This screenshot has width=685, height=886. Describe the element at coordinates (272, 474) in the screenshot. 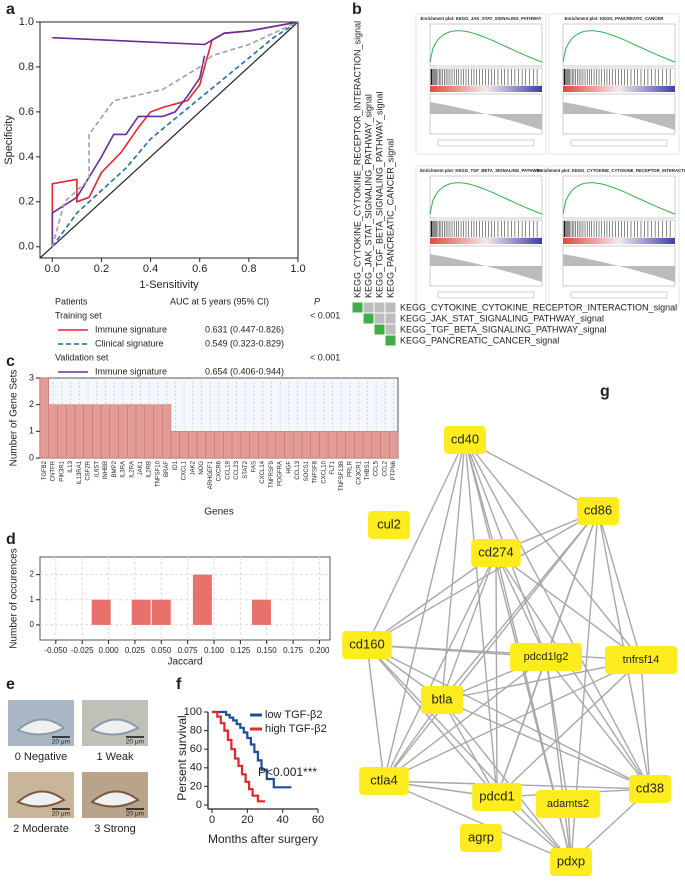

I see `x-tick-label: TNFRSF9` at that location.